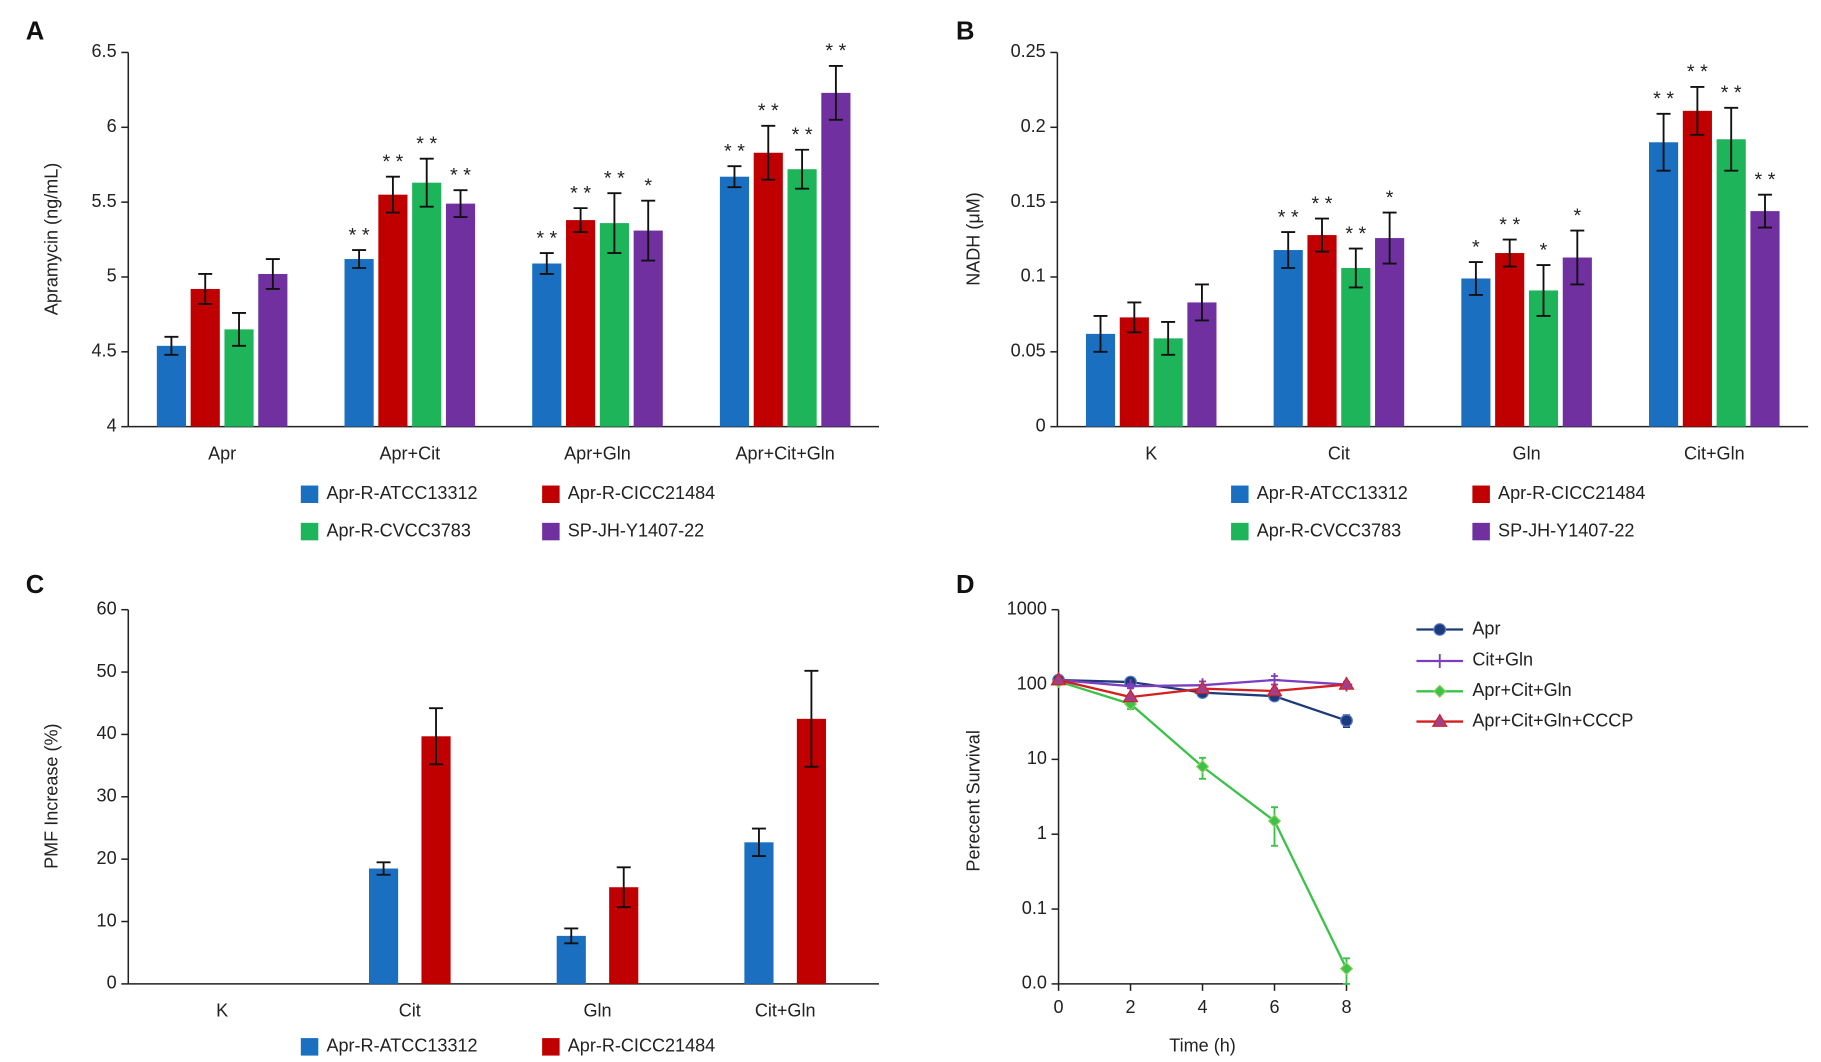 This screenshot has width=1821, height=1062. I want to click on y-tick-label: 6, so click(112, 126).